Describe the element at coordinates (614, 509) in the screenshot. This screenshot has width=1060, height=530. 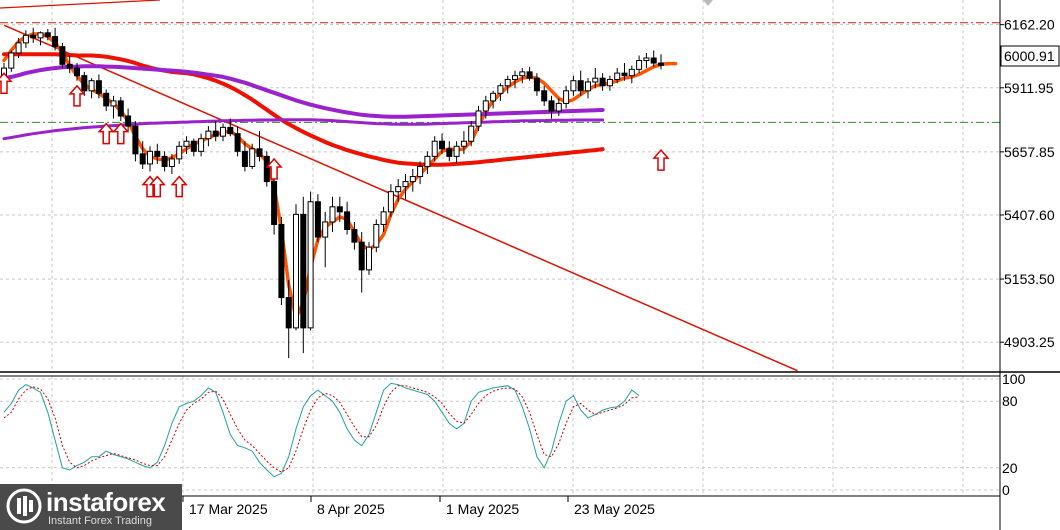
I see `date-tick-label: 23 May 2025` at that location.